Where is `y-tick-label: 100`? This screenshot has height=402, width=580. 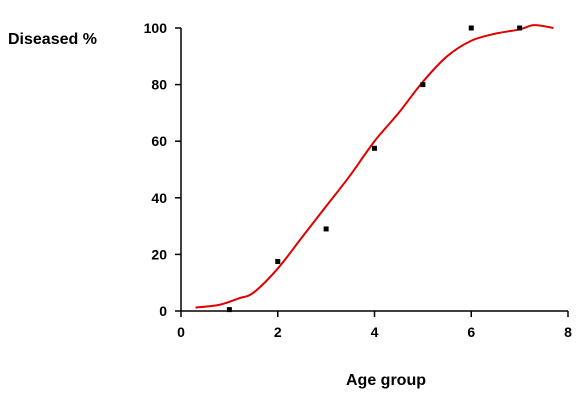
y-tick-label: 100 is located at coordinates (156, 28).